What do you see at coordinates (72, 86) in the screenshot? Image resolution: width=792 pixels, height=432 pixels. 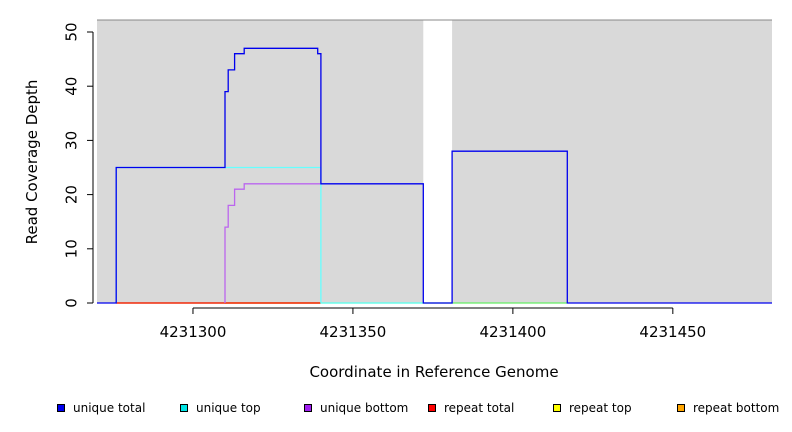 I see `y-tick-label-40: 40` at bounding box center [72, 86].